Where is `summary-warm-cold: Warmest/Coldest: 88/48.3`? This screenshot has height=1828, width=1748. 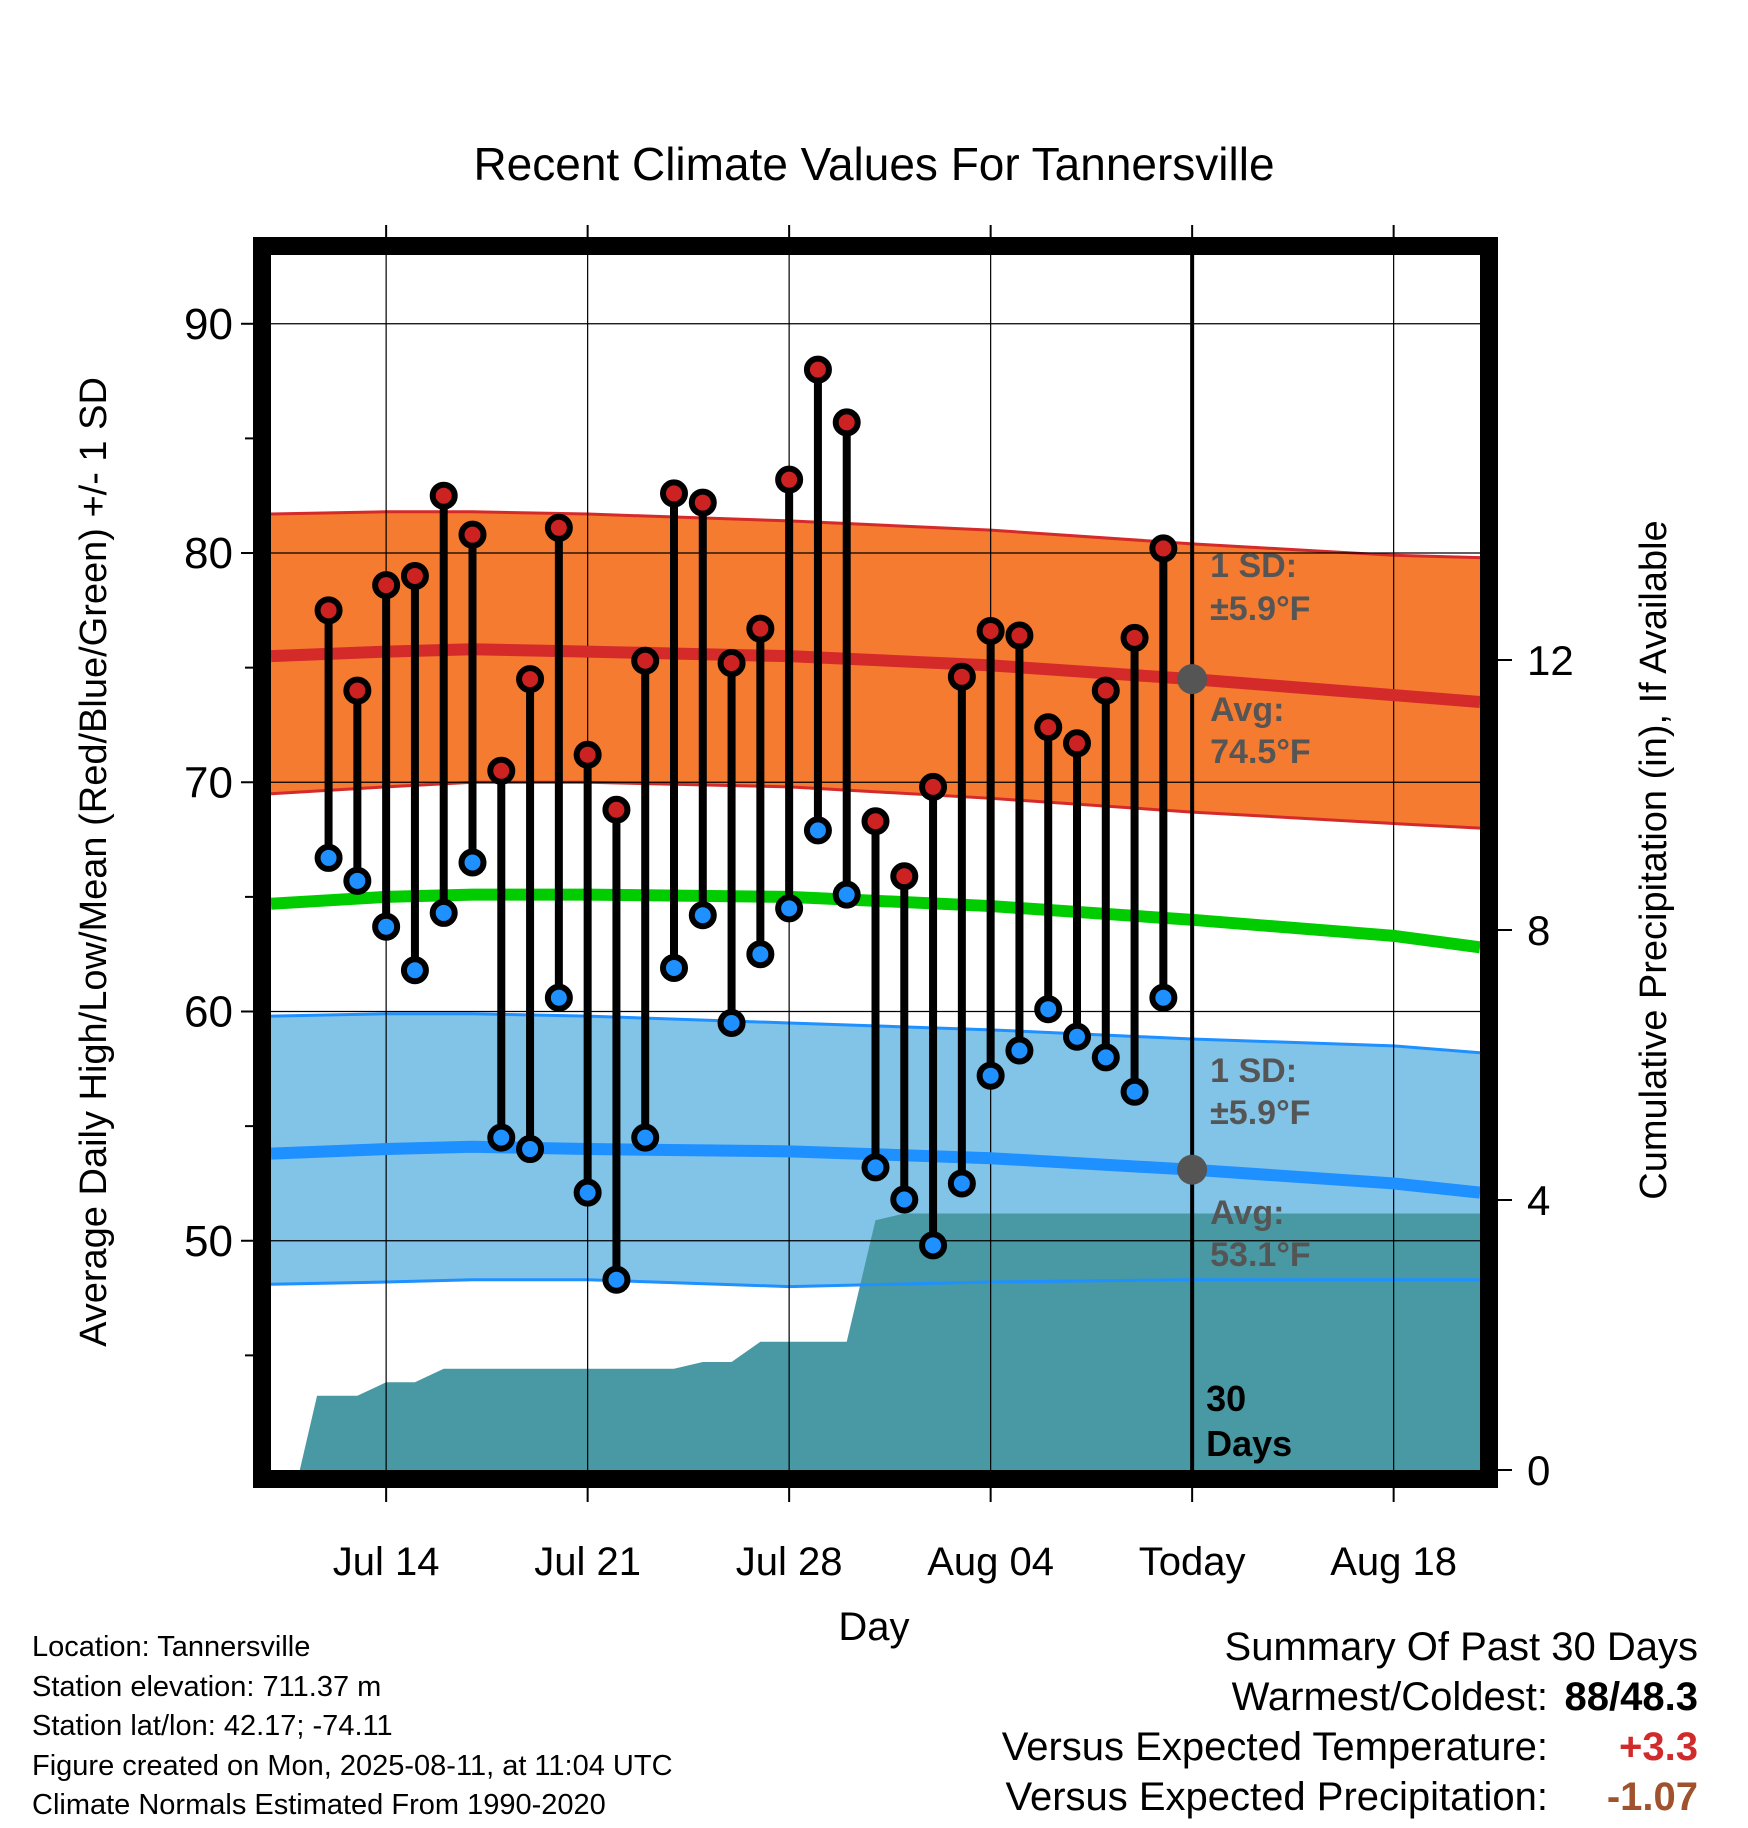 summary-warm-cold: Warmest/Coldest: 88/48.3 is located at coordinates (1464, 1697).